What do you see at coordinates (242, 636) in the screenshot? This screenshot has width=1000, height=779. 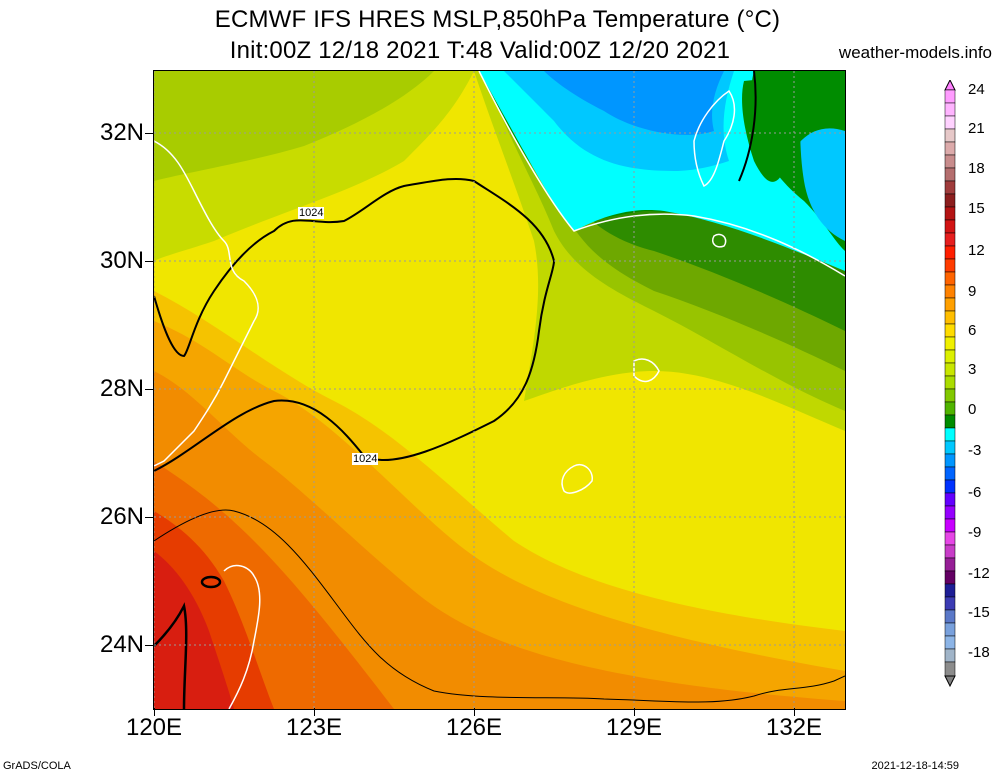 I see `taiwan-coastline` at bounding box center [242, 636].